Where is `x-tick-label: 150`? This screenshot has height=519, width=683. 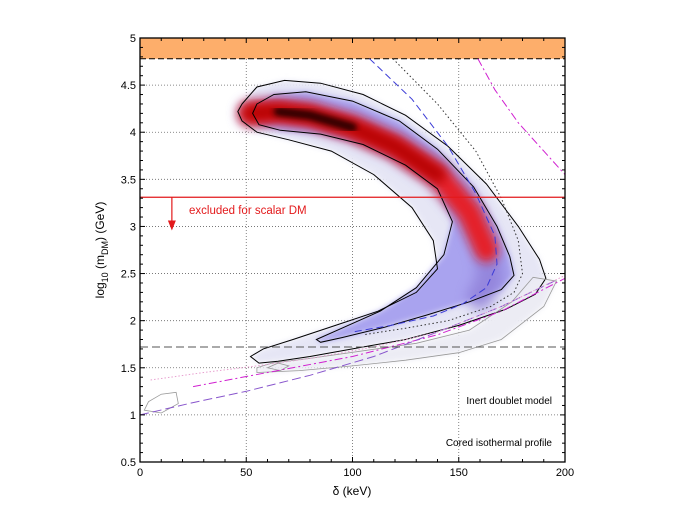 x-tick-label: 150 is located at coordinates (459, 473).